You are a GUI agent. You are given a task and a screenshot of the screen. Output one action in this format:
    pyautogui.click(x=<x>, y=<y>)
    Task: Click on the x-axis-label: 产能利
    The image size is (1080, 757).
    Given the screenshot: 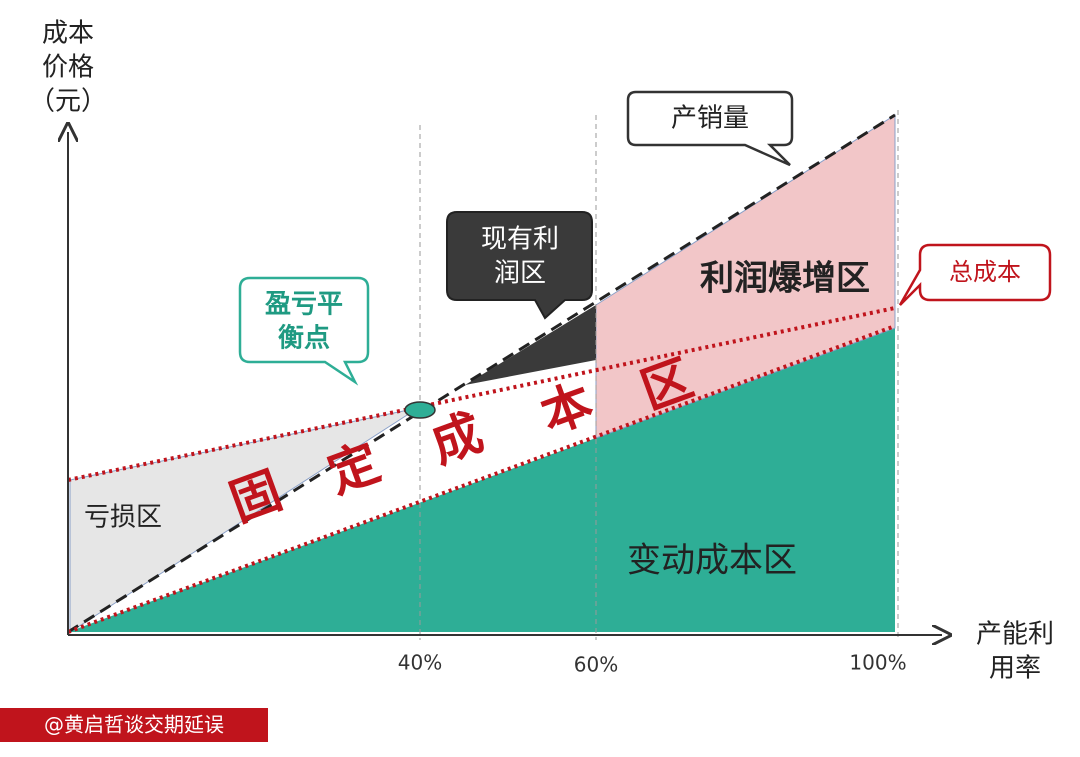 What is the action you would take?
    pyautogui.click(x=1015, y=635)
    